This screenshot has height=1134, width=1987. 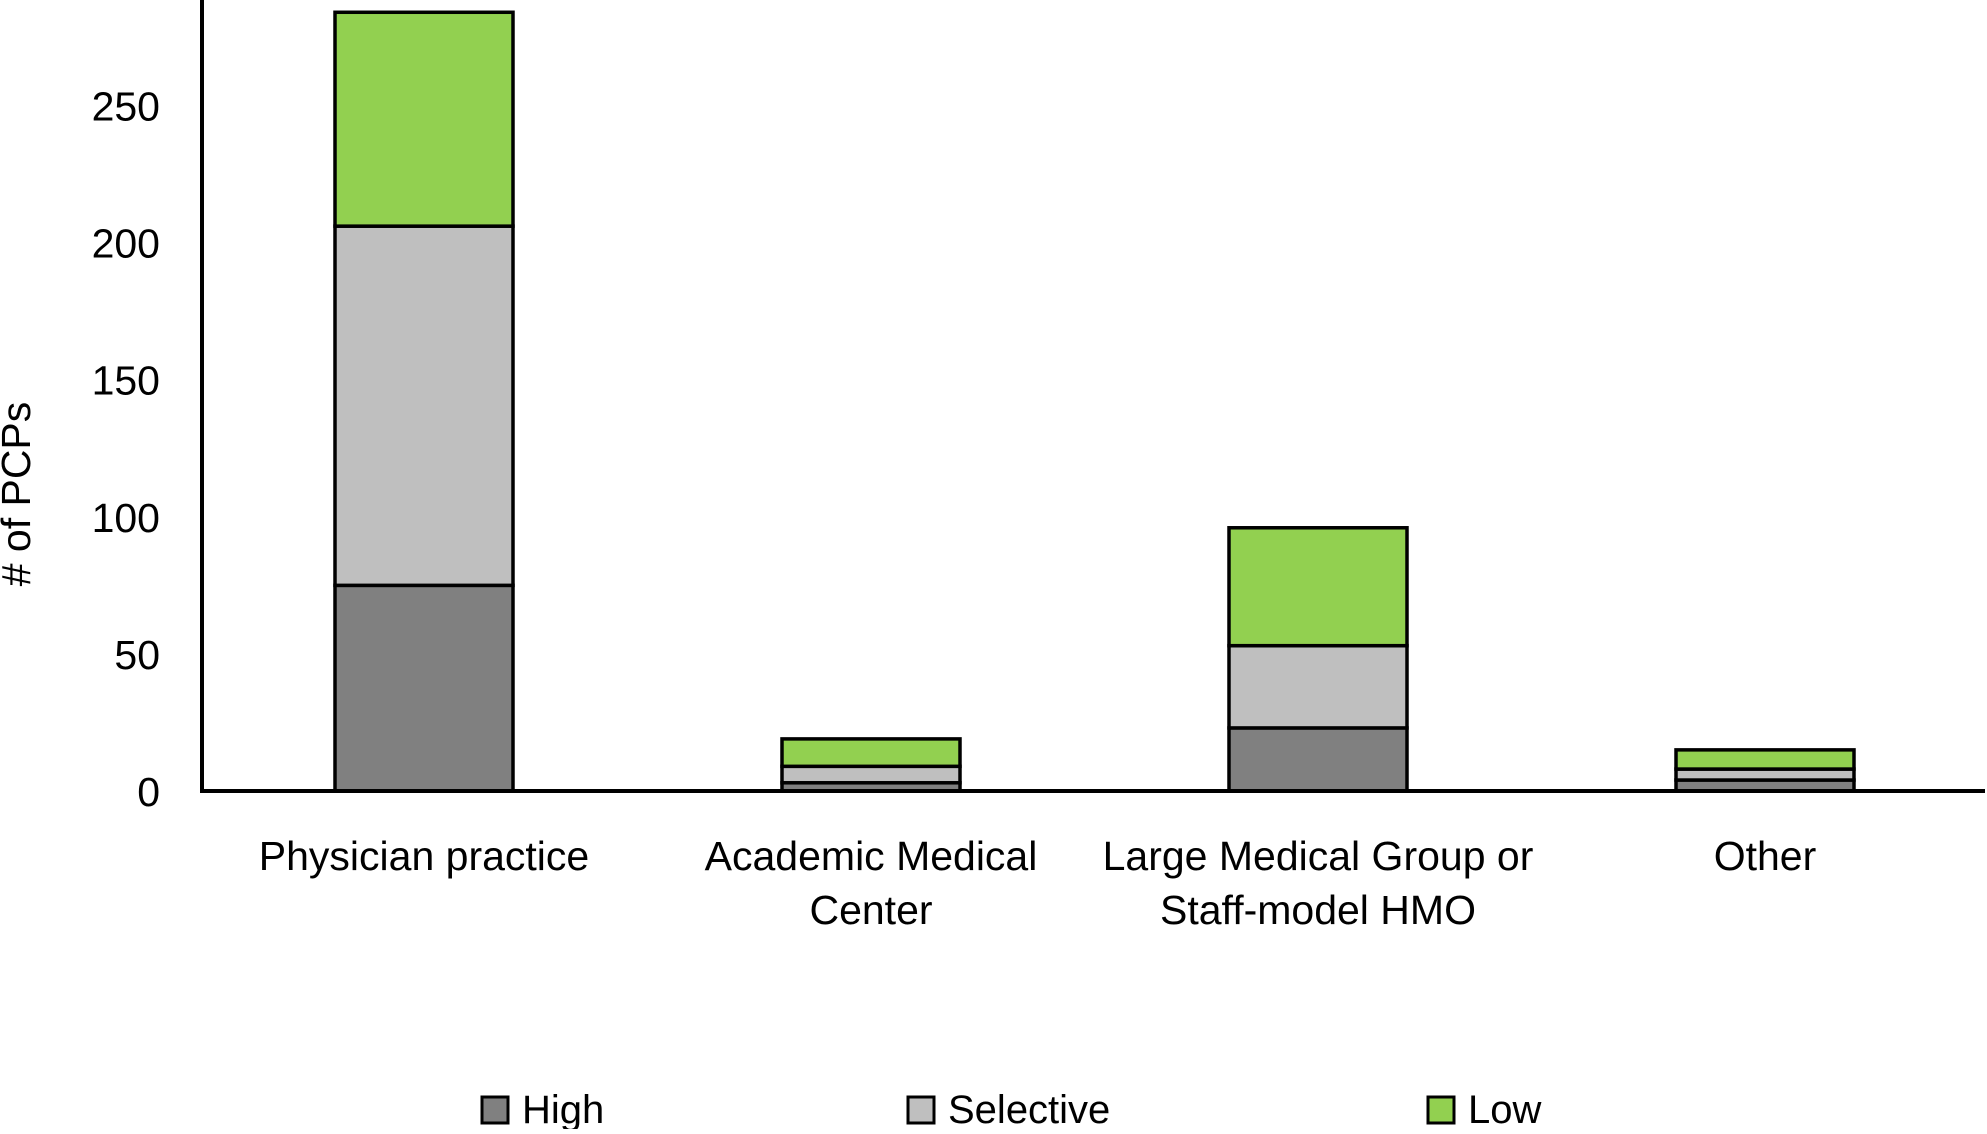 I want to click on category-label-line: Staff-model HMO, so click(x=1318, y=910).